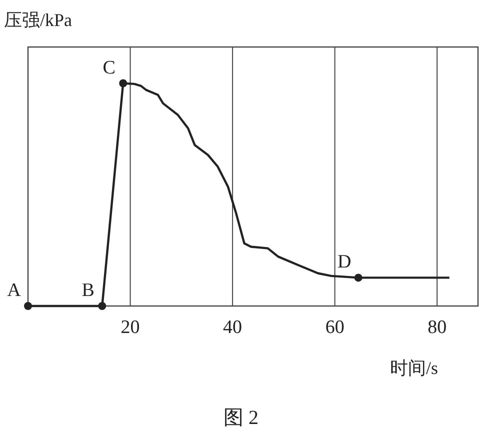 The width and height of the screenshot is (482, 436). What do you see at coordinates (109, 67) in the screenshot?
I see `annotation: C` at bounding box center [109, 67].